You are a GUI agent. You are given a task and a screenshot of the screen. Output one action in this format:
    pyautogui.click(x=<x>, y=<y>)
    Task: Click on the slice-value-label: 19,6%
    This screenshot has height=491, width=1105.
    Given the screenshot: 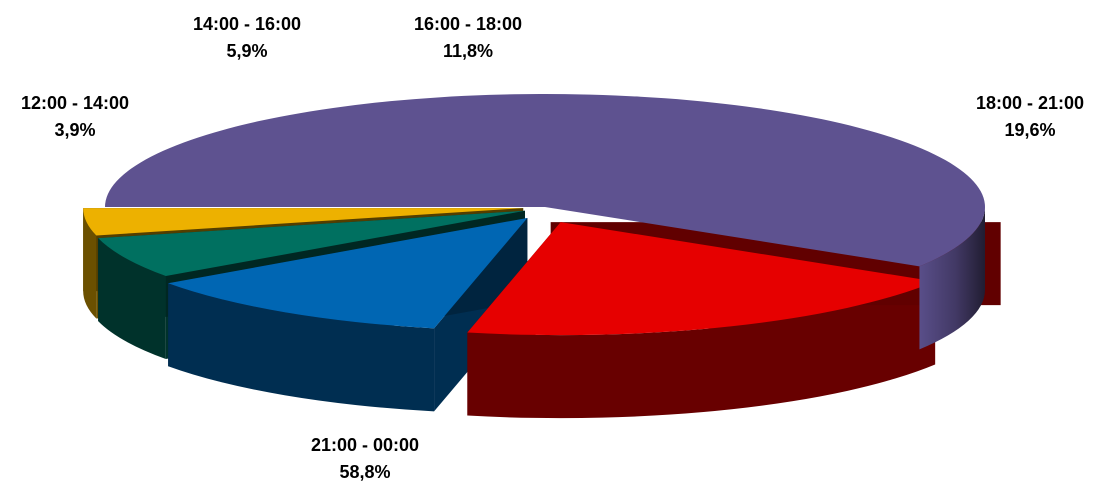 What is the action you would take?
    pyautogui.click(x=1030, y=130)
    